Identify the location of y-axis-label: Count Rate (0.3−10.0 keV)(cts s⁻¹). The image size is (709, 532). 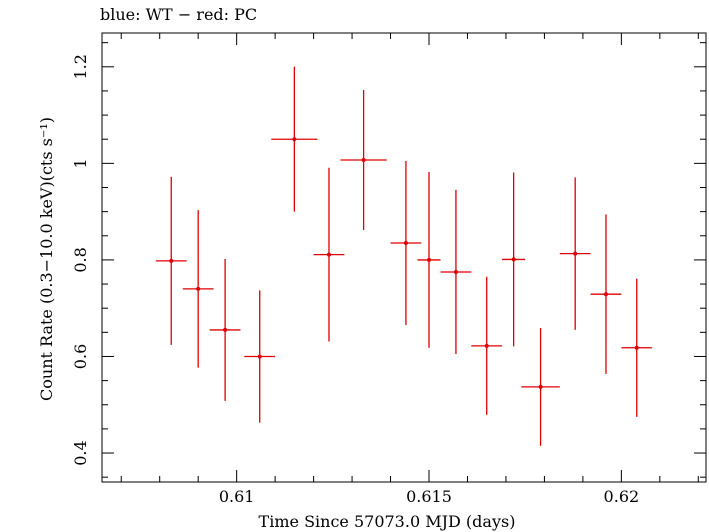
(46, 259).